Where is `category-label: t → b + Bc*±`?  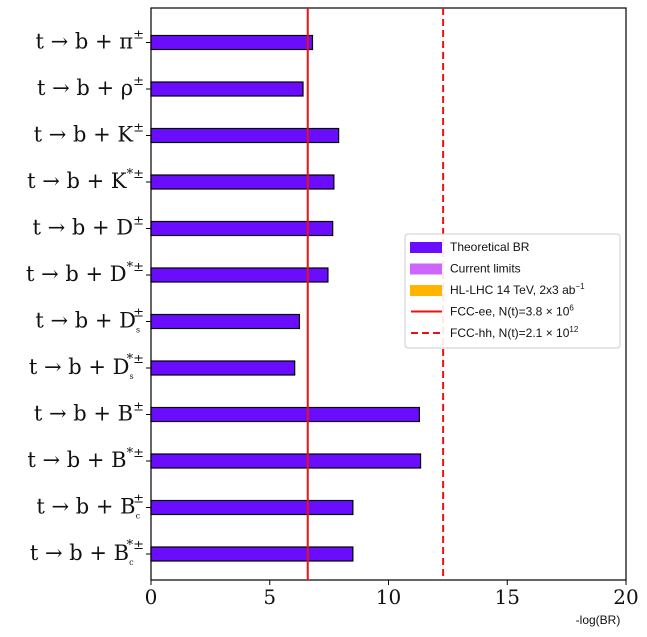 category-label: t → b + Bc*± is located at coordinates (87, 552).